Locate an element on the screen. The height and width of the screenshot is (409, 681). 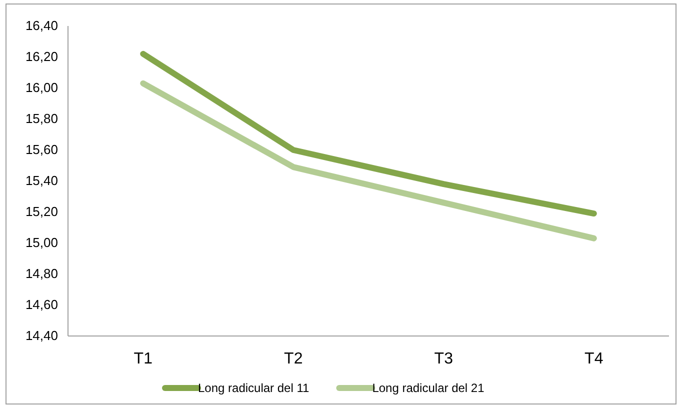
y-tick-label: 14,40 is located at coordinates (41, 336).